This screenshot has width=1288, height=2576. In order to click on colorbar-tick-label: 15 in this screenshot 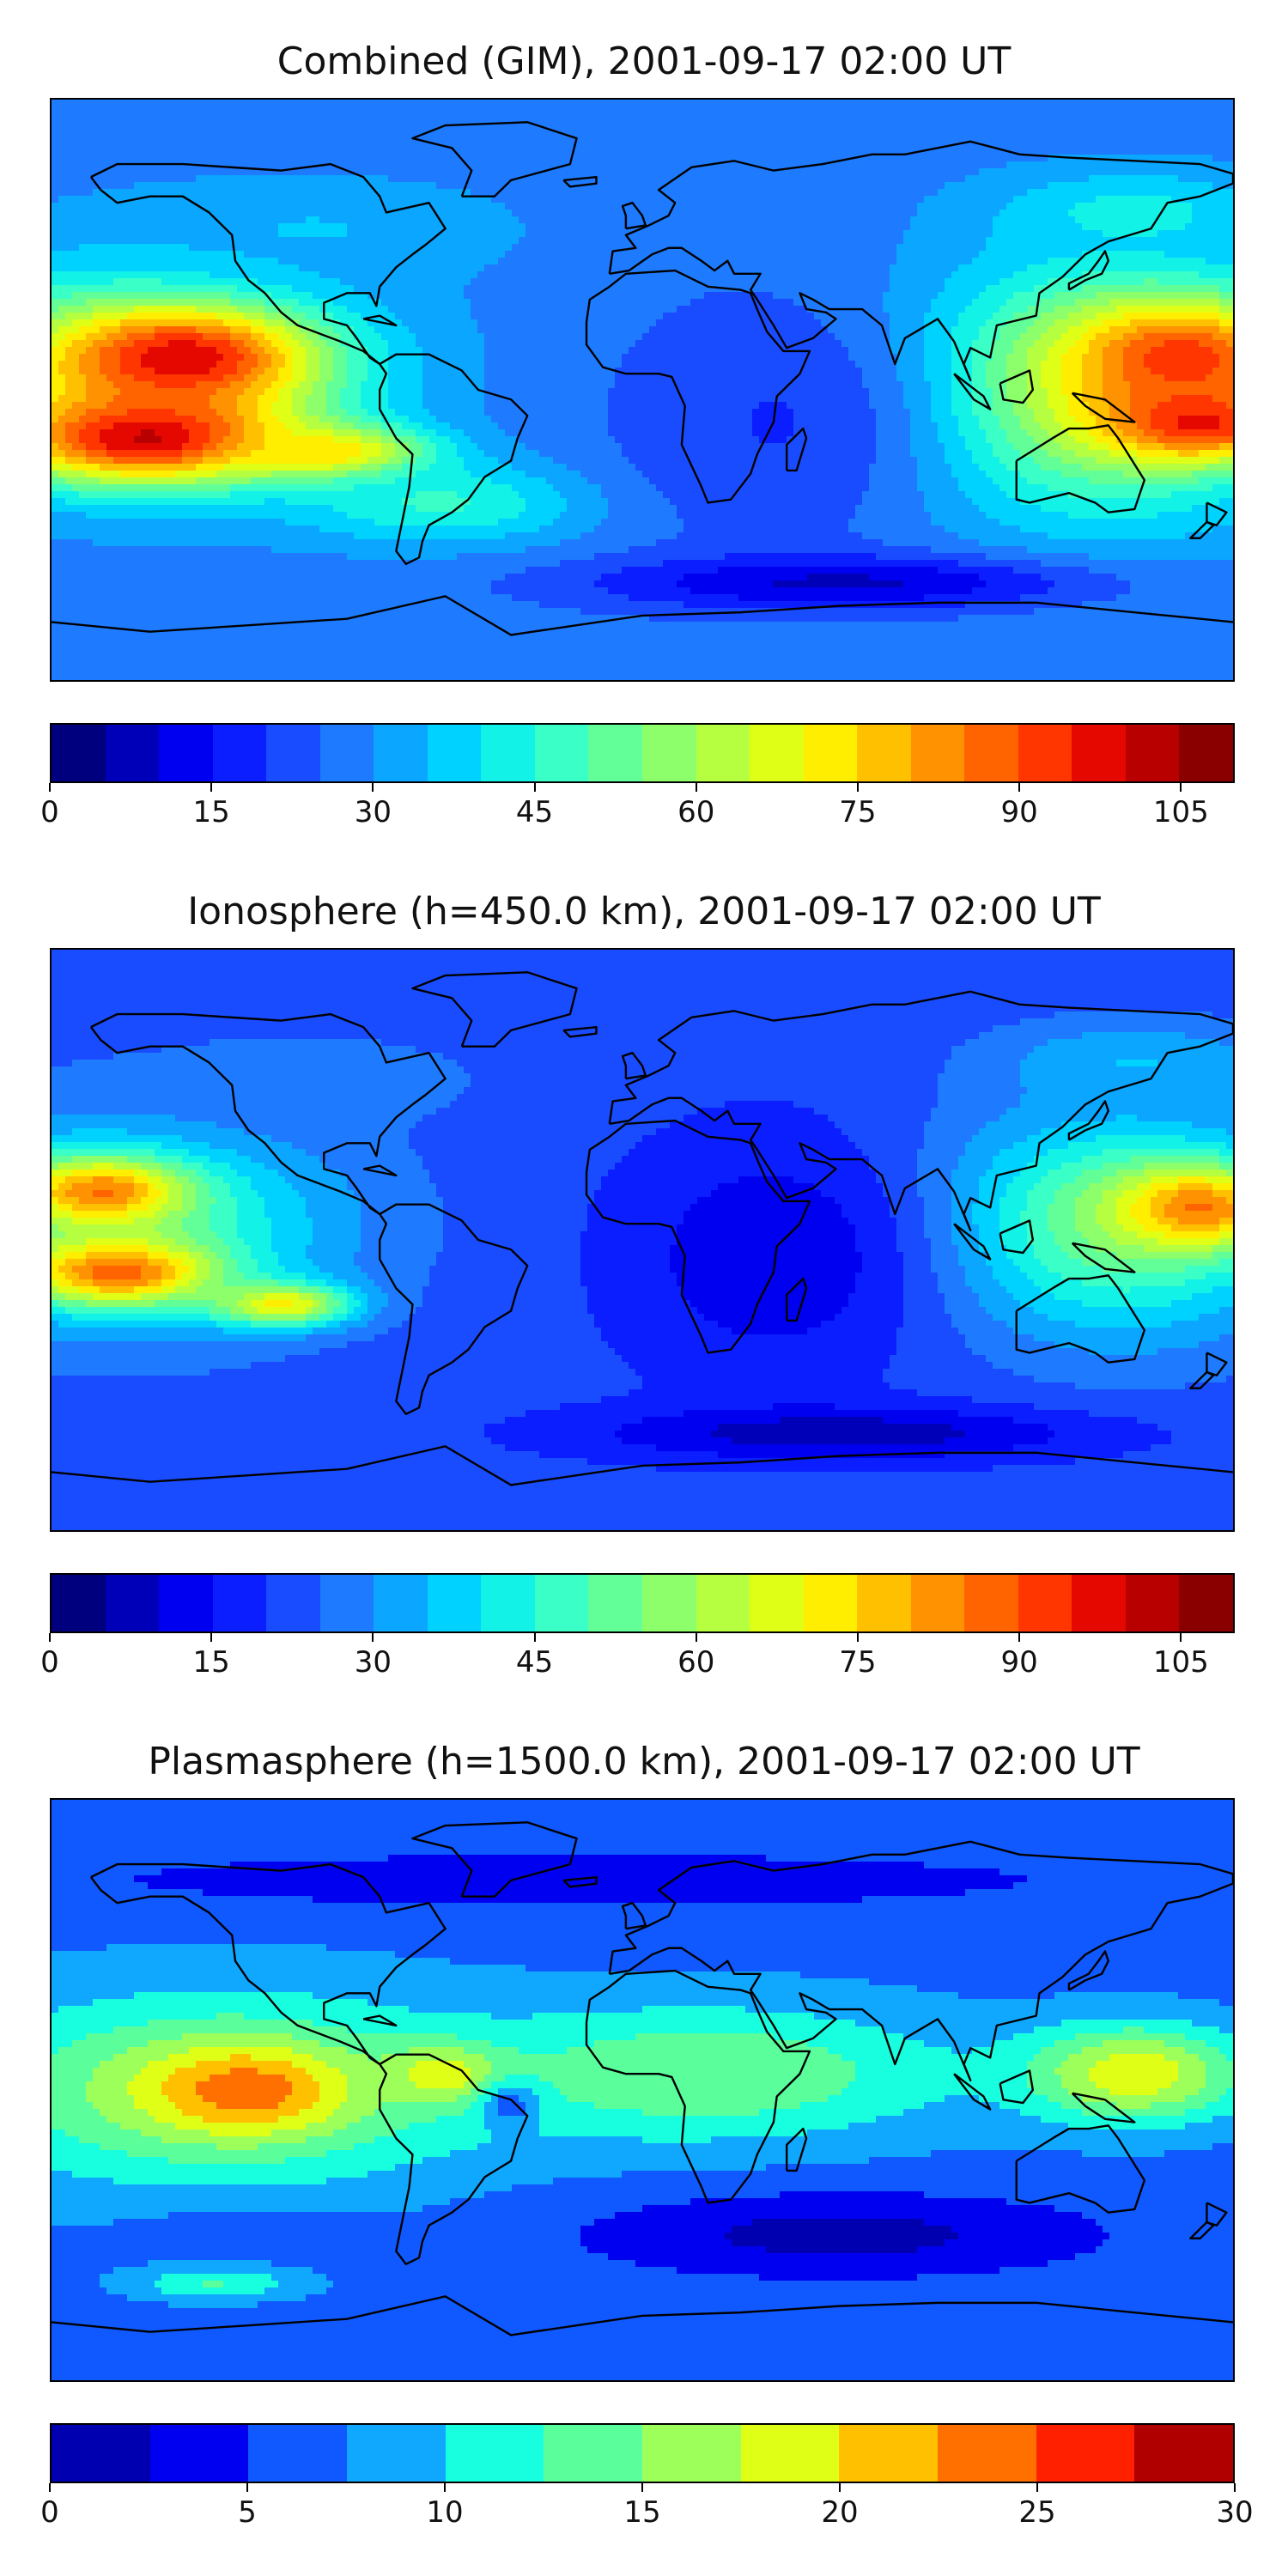, I will do `click(212, 1663)`.